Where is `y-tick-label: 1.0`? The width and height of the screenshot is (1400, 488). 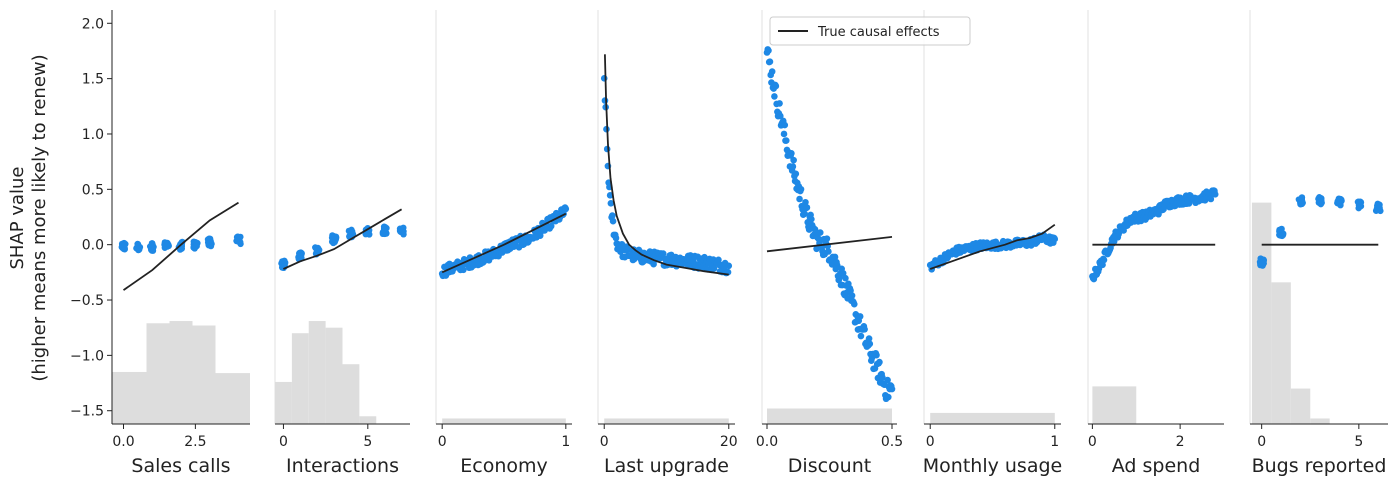
y-tick-label: 1.0 is located at coordinates (93, 135).